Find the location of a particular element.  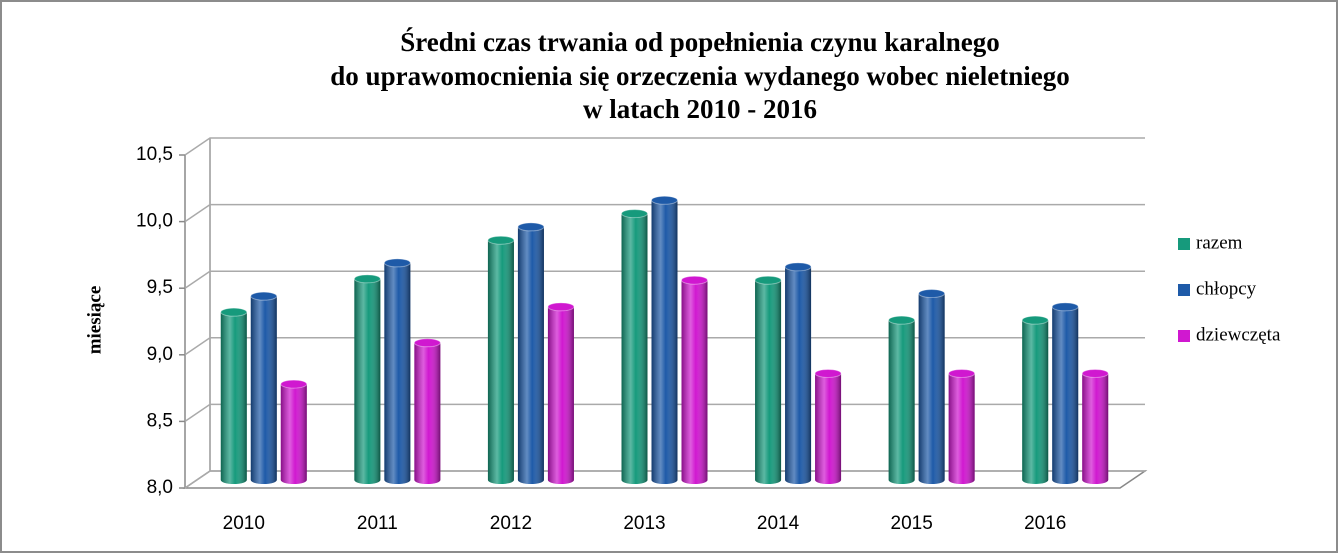

x-tick-label: 2015 is located at coordinates (912, 523).